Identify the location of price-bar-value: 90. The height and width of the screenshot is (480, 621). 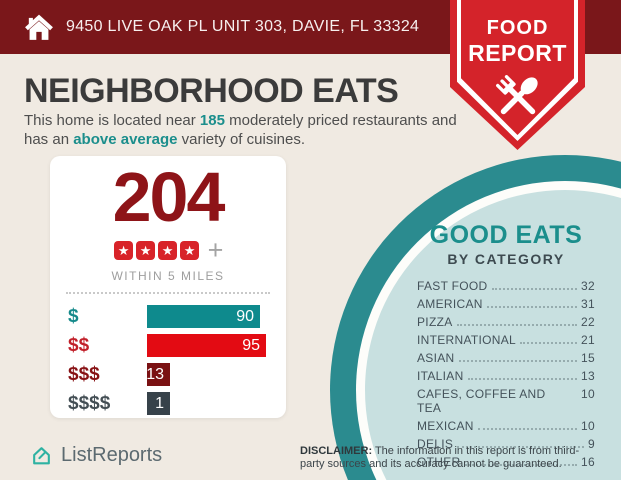
(245, 316).